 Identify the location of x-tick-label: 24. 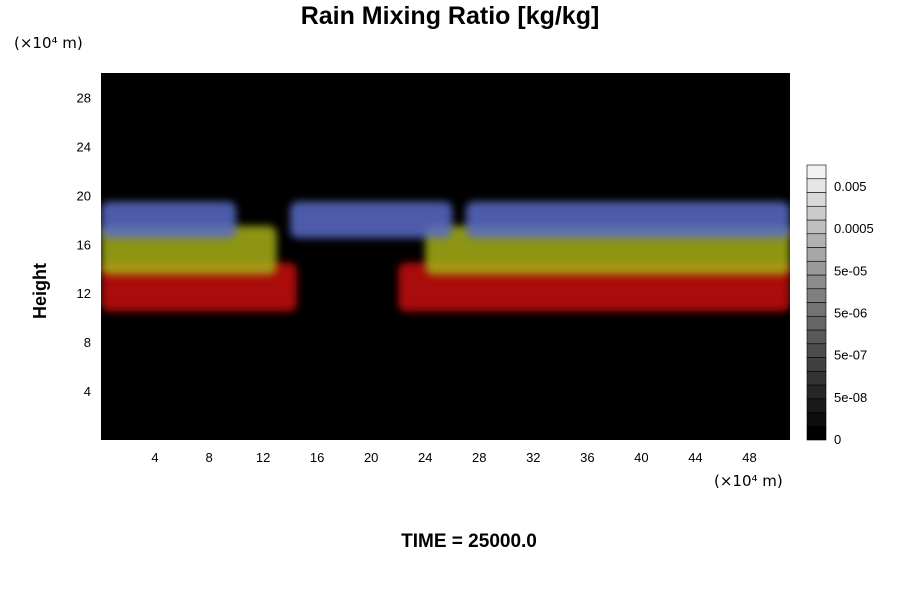
(425, 457).